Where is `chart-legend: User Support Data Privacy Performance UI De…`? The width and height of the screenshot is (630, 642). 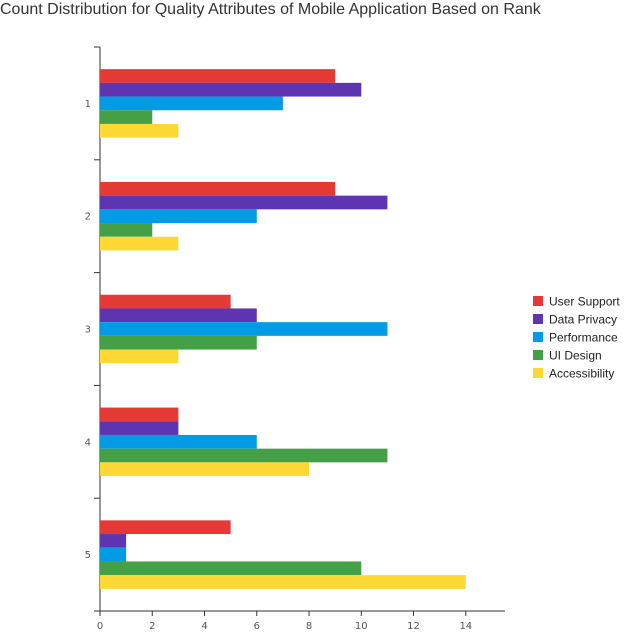 chart-legend: User Support Data Privacy Performance UI De… is located at coordinates (576, 338).